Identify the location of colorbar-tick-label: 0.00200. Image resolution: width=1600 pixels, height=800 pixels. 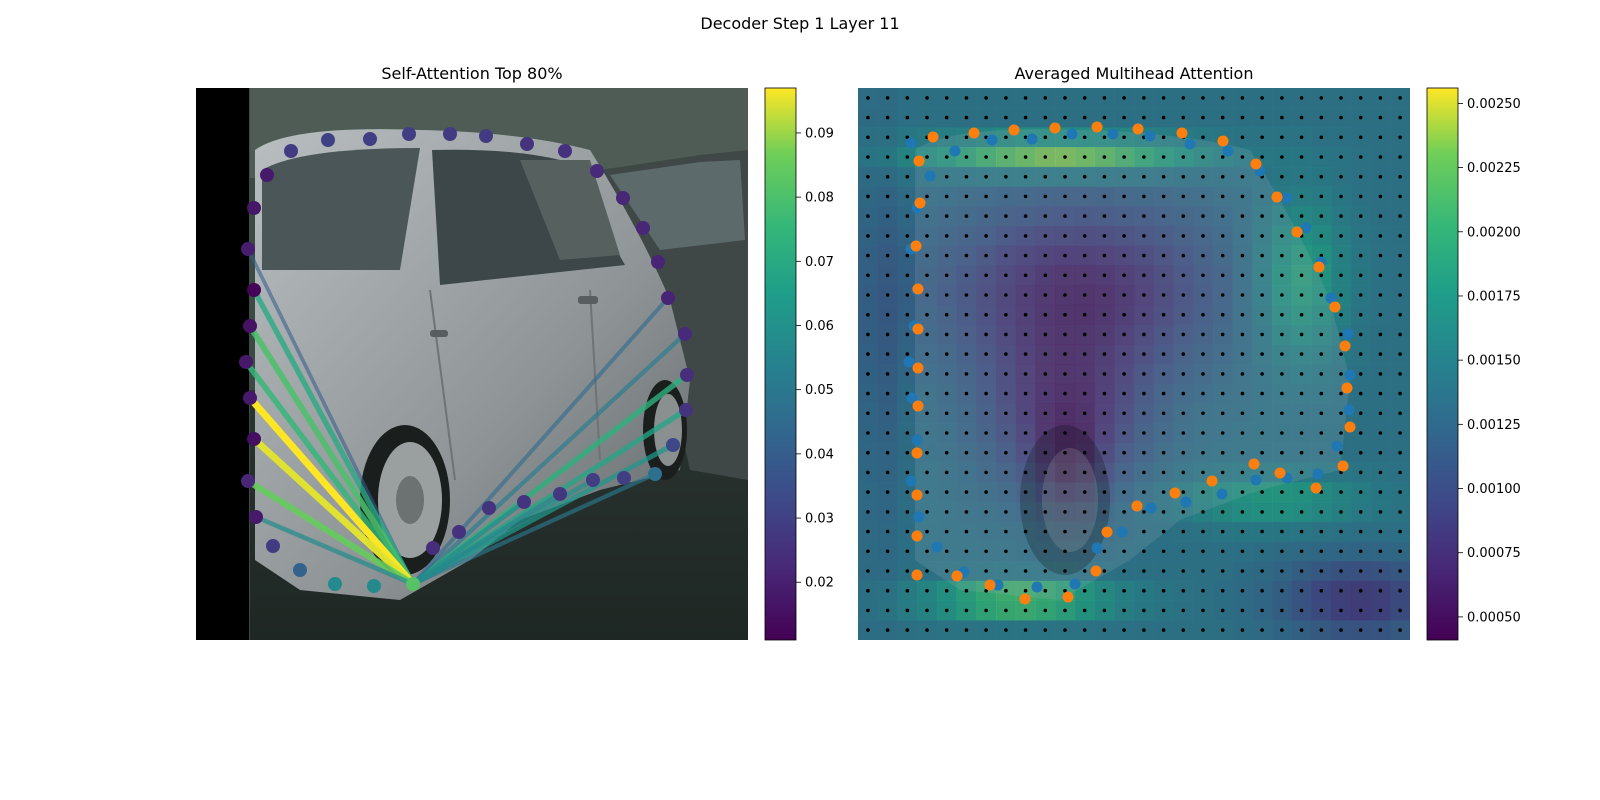
(1494, 232).